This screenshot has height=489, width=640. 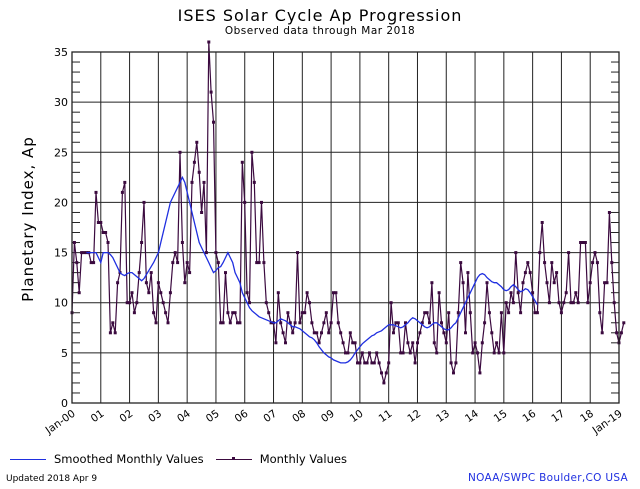 I want to click on legend: Smoothed Monthly Values Monthly Values, so click(x=184, y=459).